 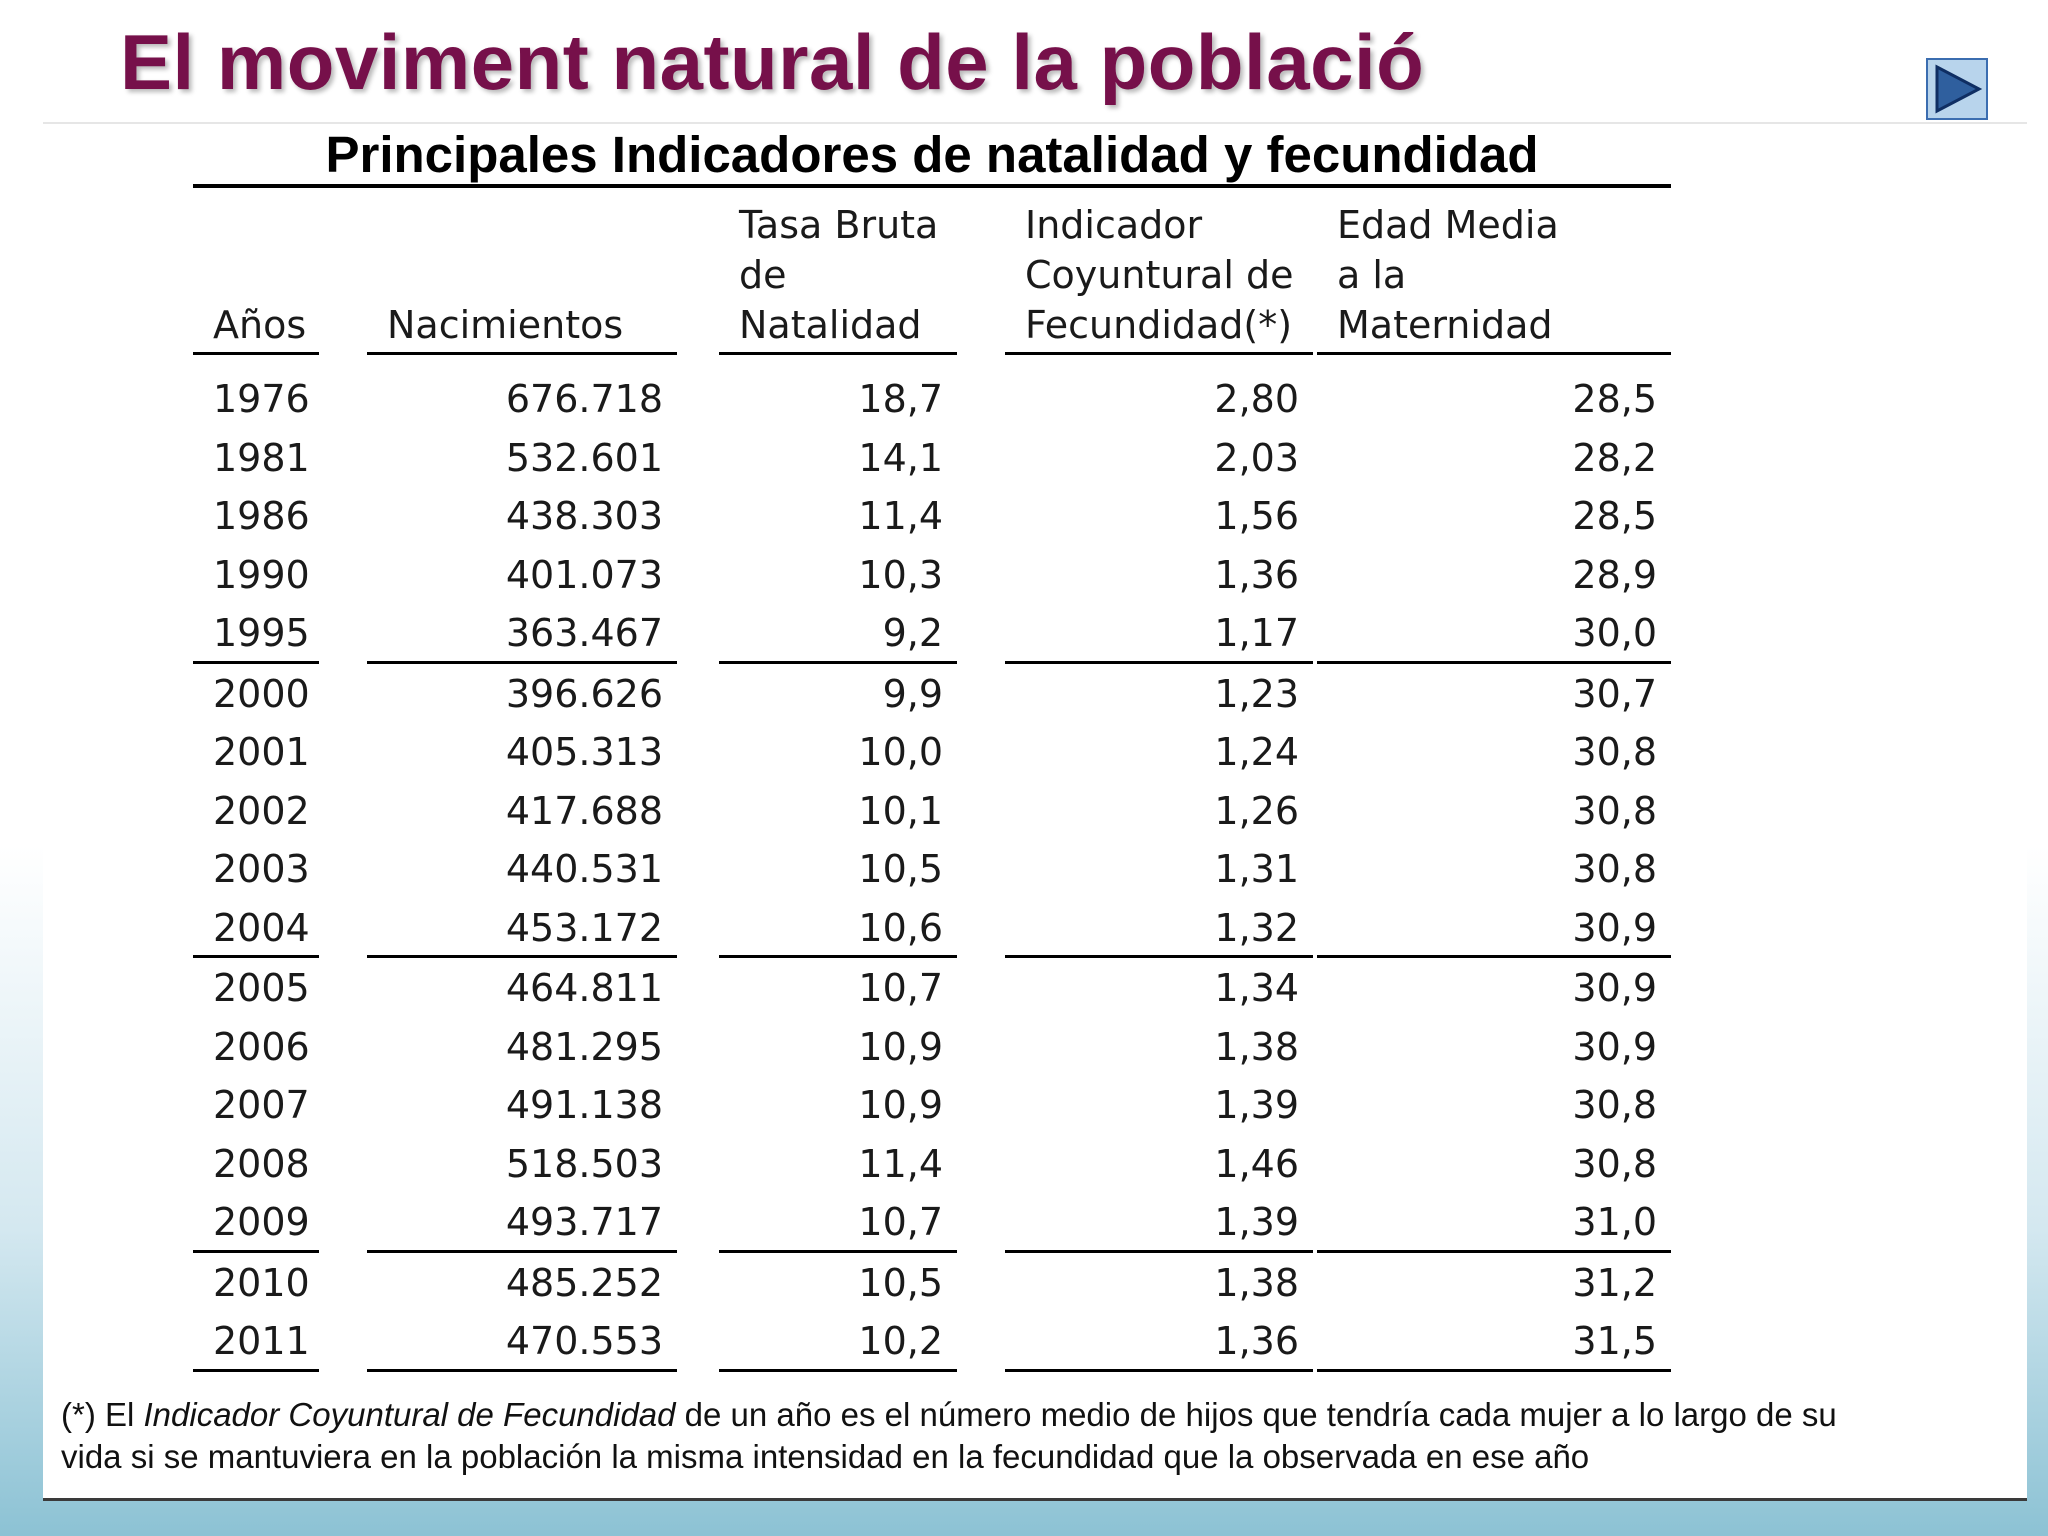 I want to click on col-birth-rate-cell: 10,9, so click(x=900, y=1105).